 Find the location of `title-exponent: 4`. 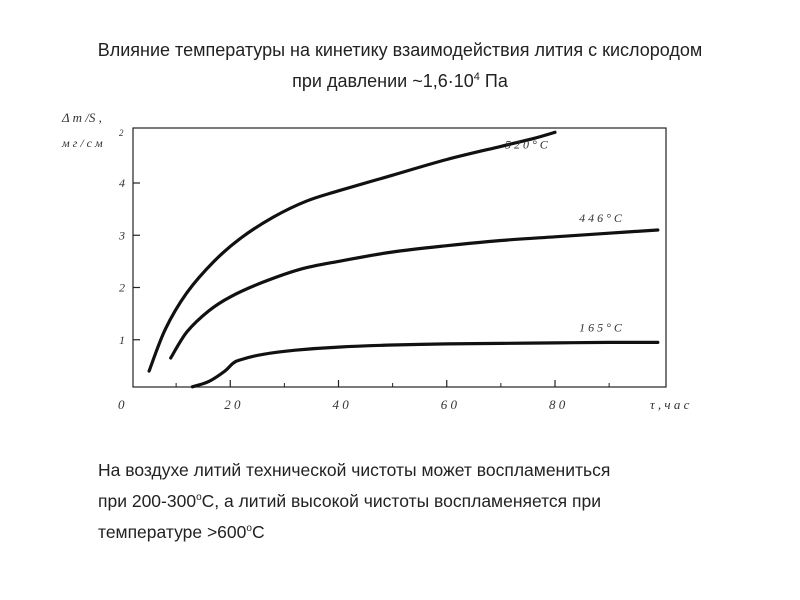

title-exponent: 4 is located at coordinates (476, 77).